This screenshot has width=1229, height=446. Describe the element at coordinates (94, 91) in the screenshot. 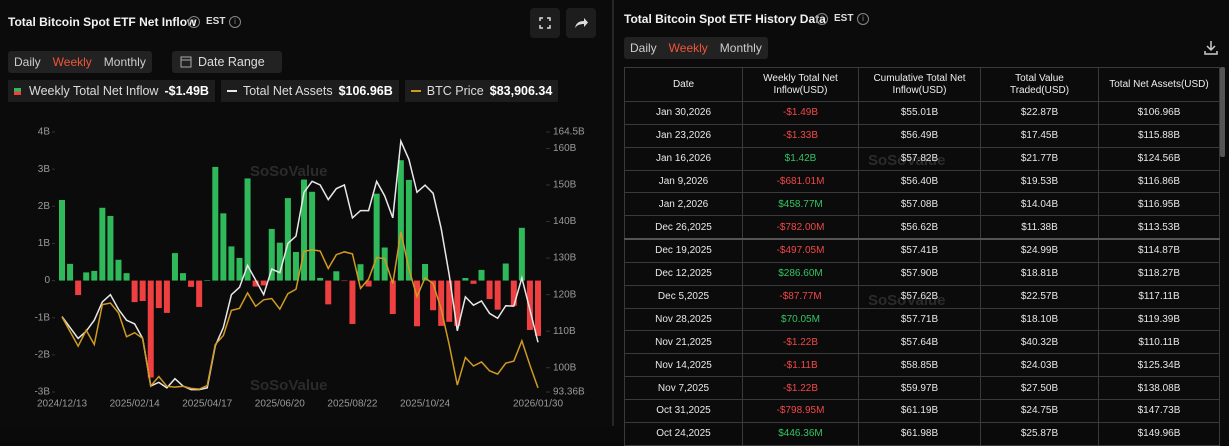

I see `legend-label: Weekly Total Net Inflow` at that location.